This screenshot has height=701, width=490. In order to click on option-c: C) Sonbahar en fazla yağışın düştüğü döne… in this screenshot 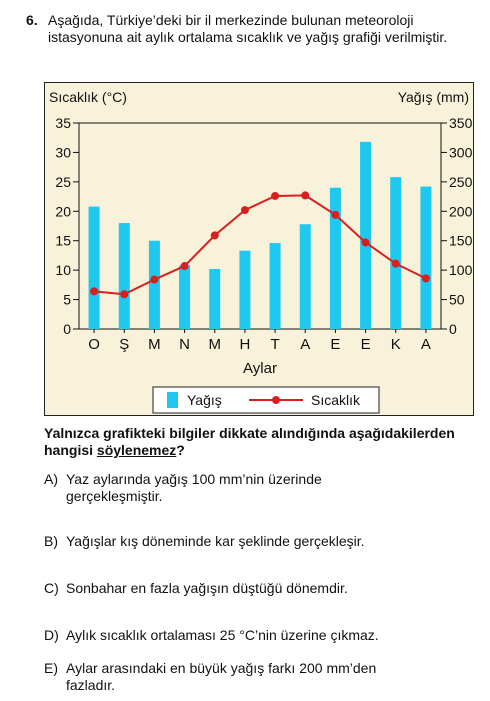, I will do `click(259, 588)`.